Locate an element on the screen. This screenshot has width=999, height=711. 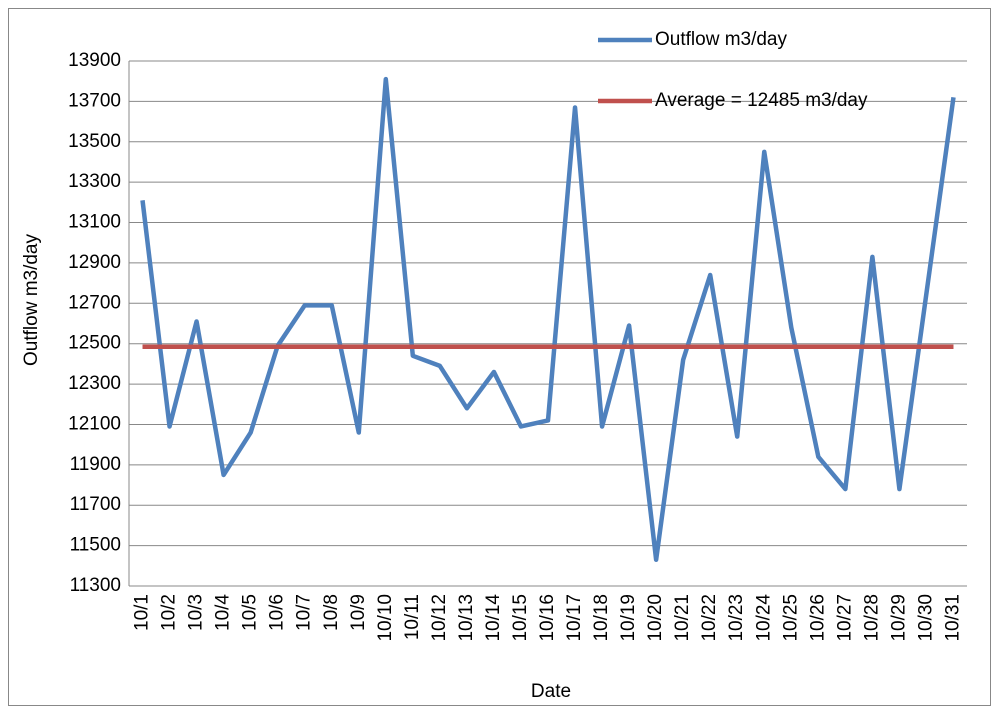
x-tick-label: 10/15 is located at coordinates (520, 618).